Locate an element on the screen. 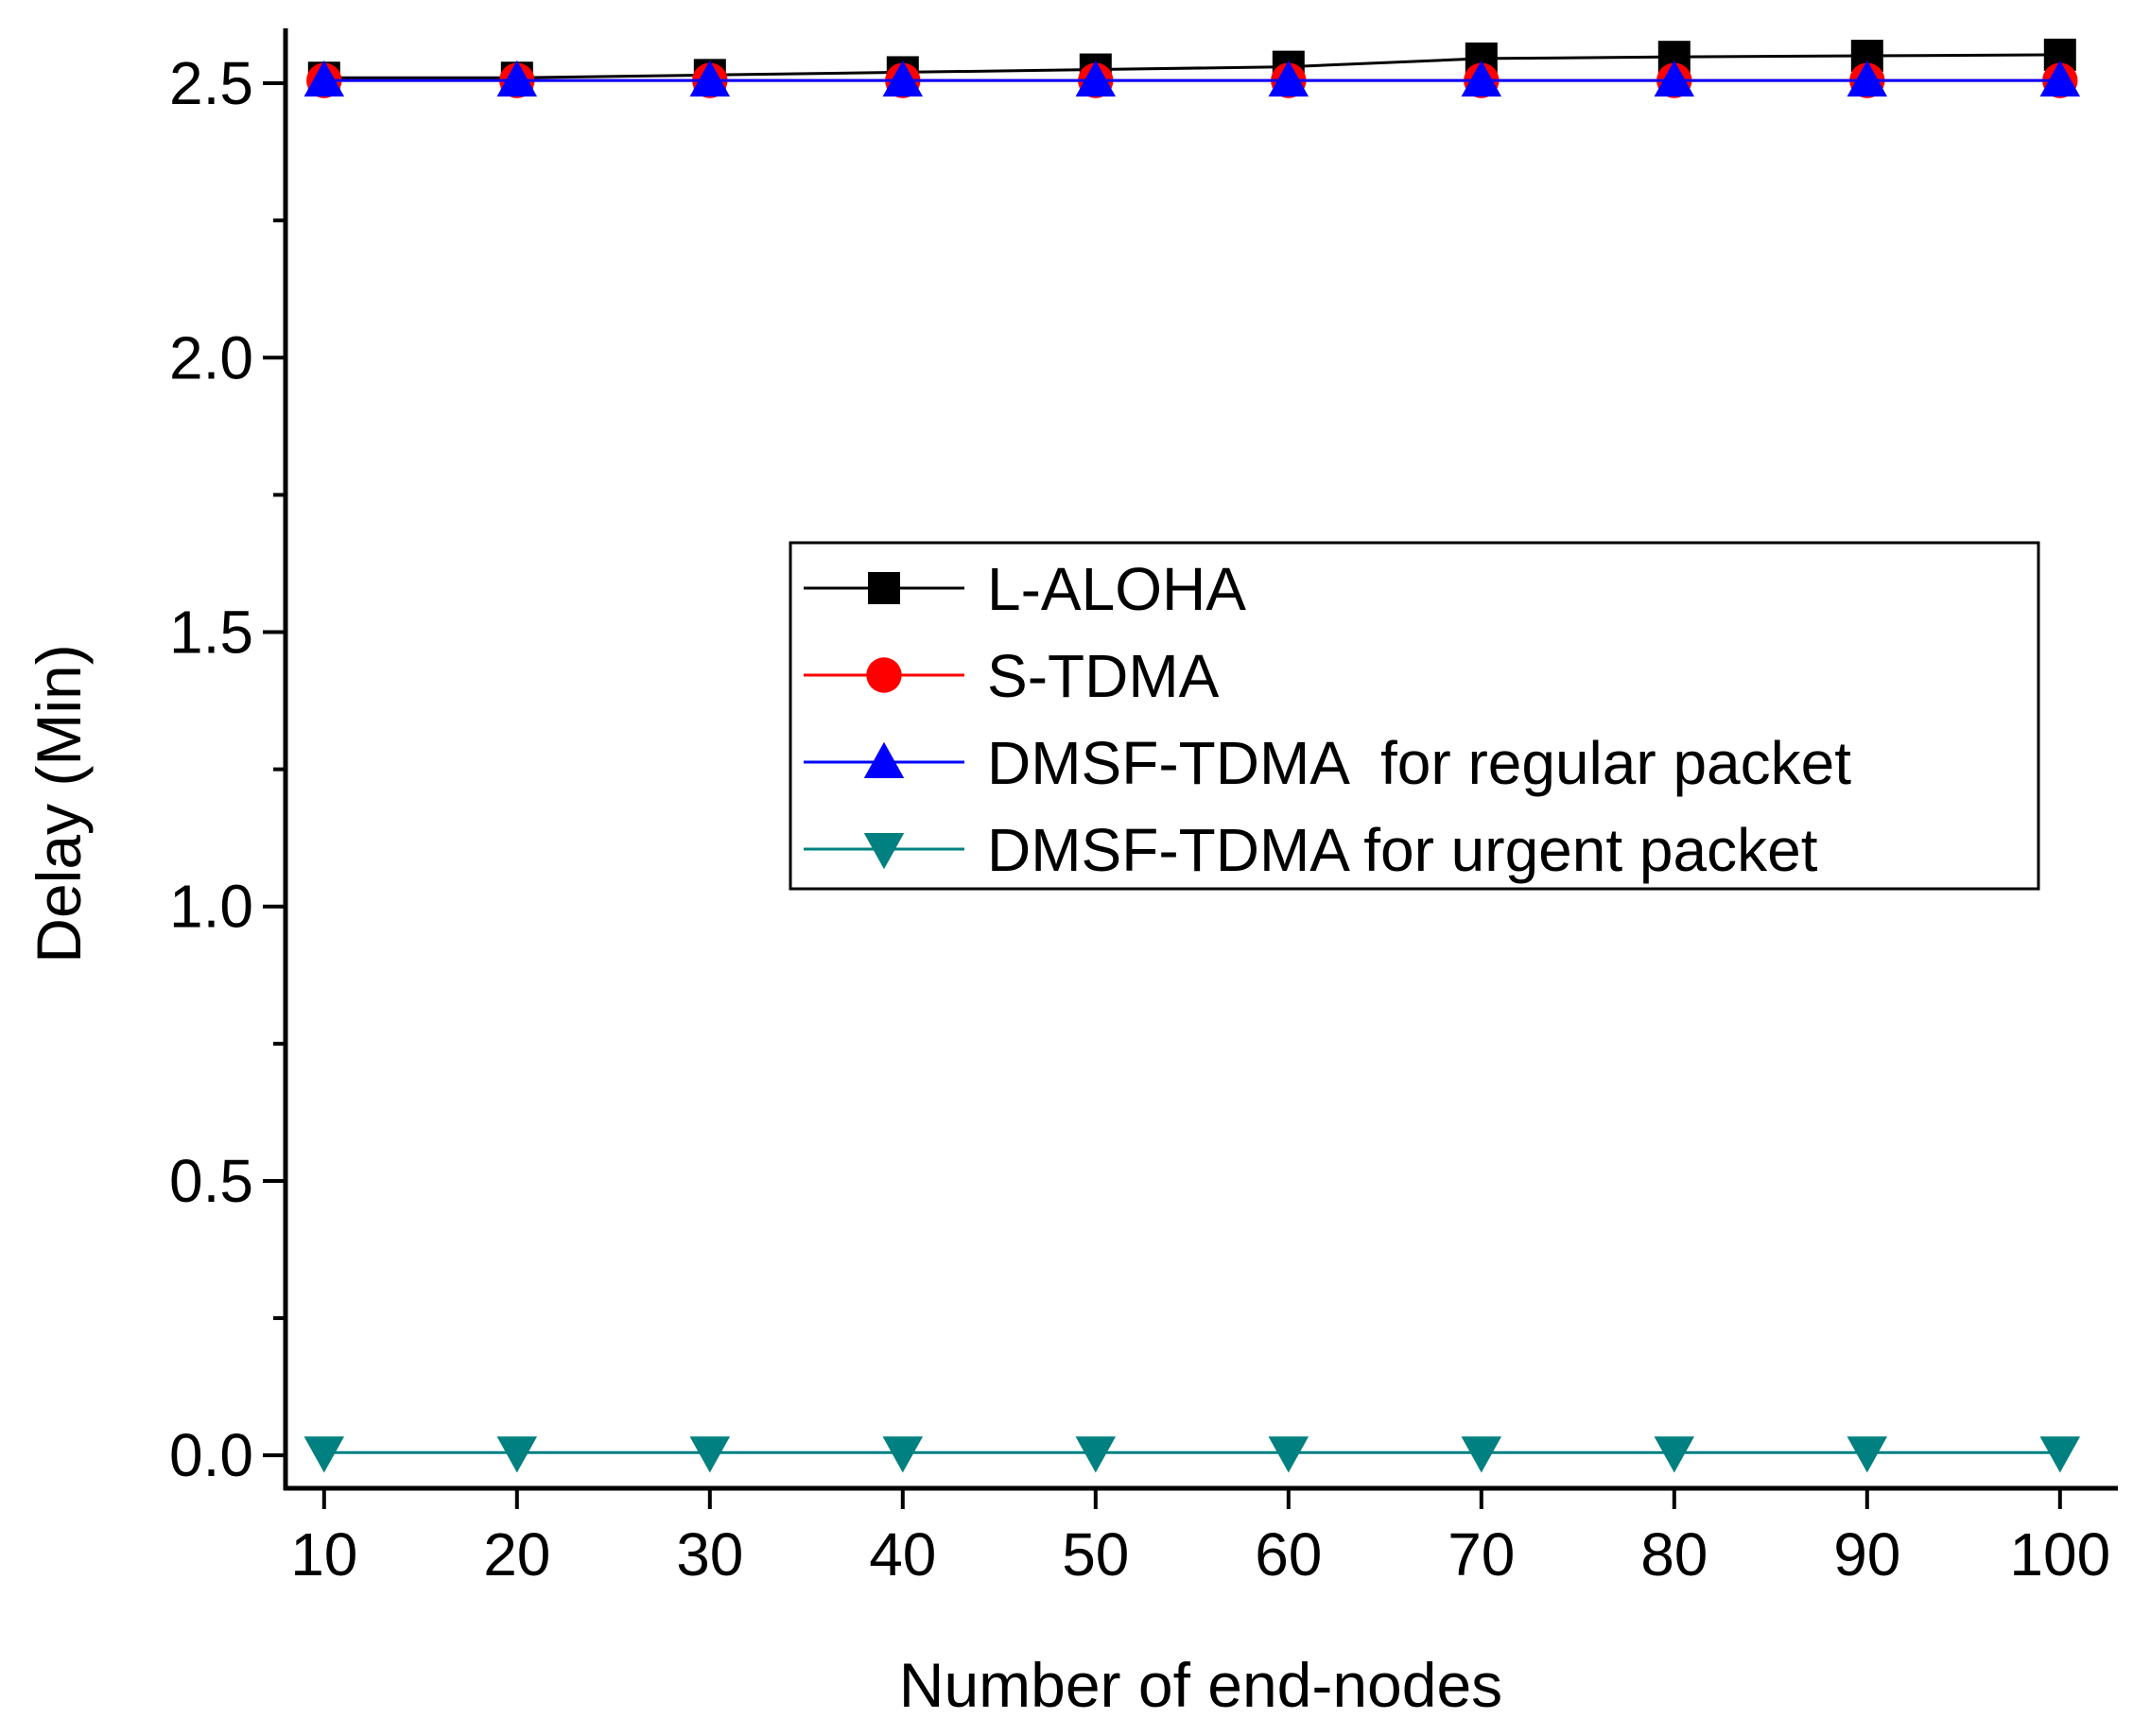  x-tick-label: 90 is located at coordinates (1867, 1554).